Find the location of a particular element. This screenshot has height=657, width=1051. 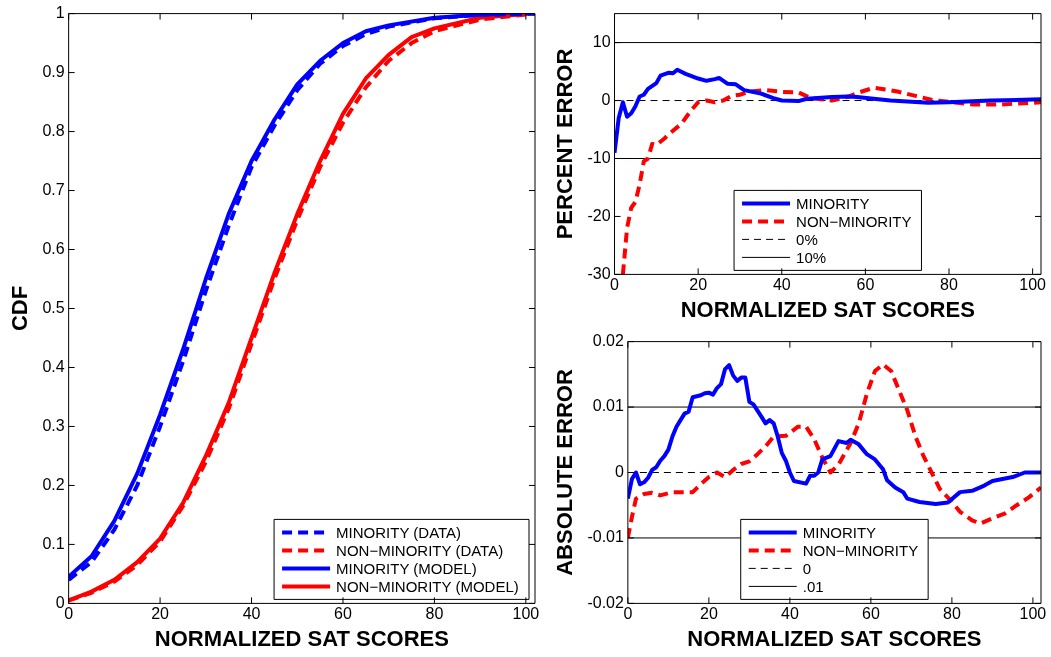

y-tick-label: -0.01 is located at coordinates (605, 537).